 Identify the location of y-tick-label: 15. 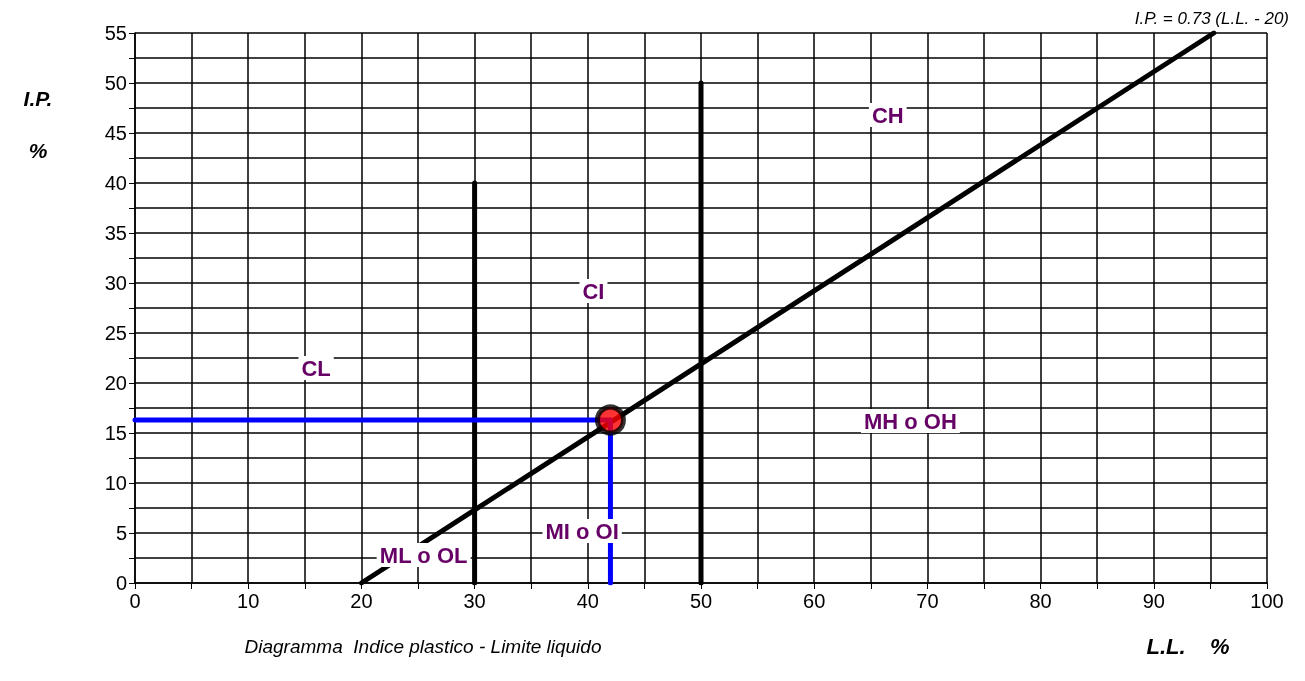
(115, 433).